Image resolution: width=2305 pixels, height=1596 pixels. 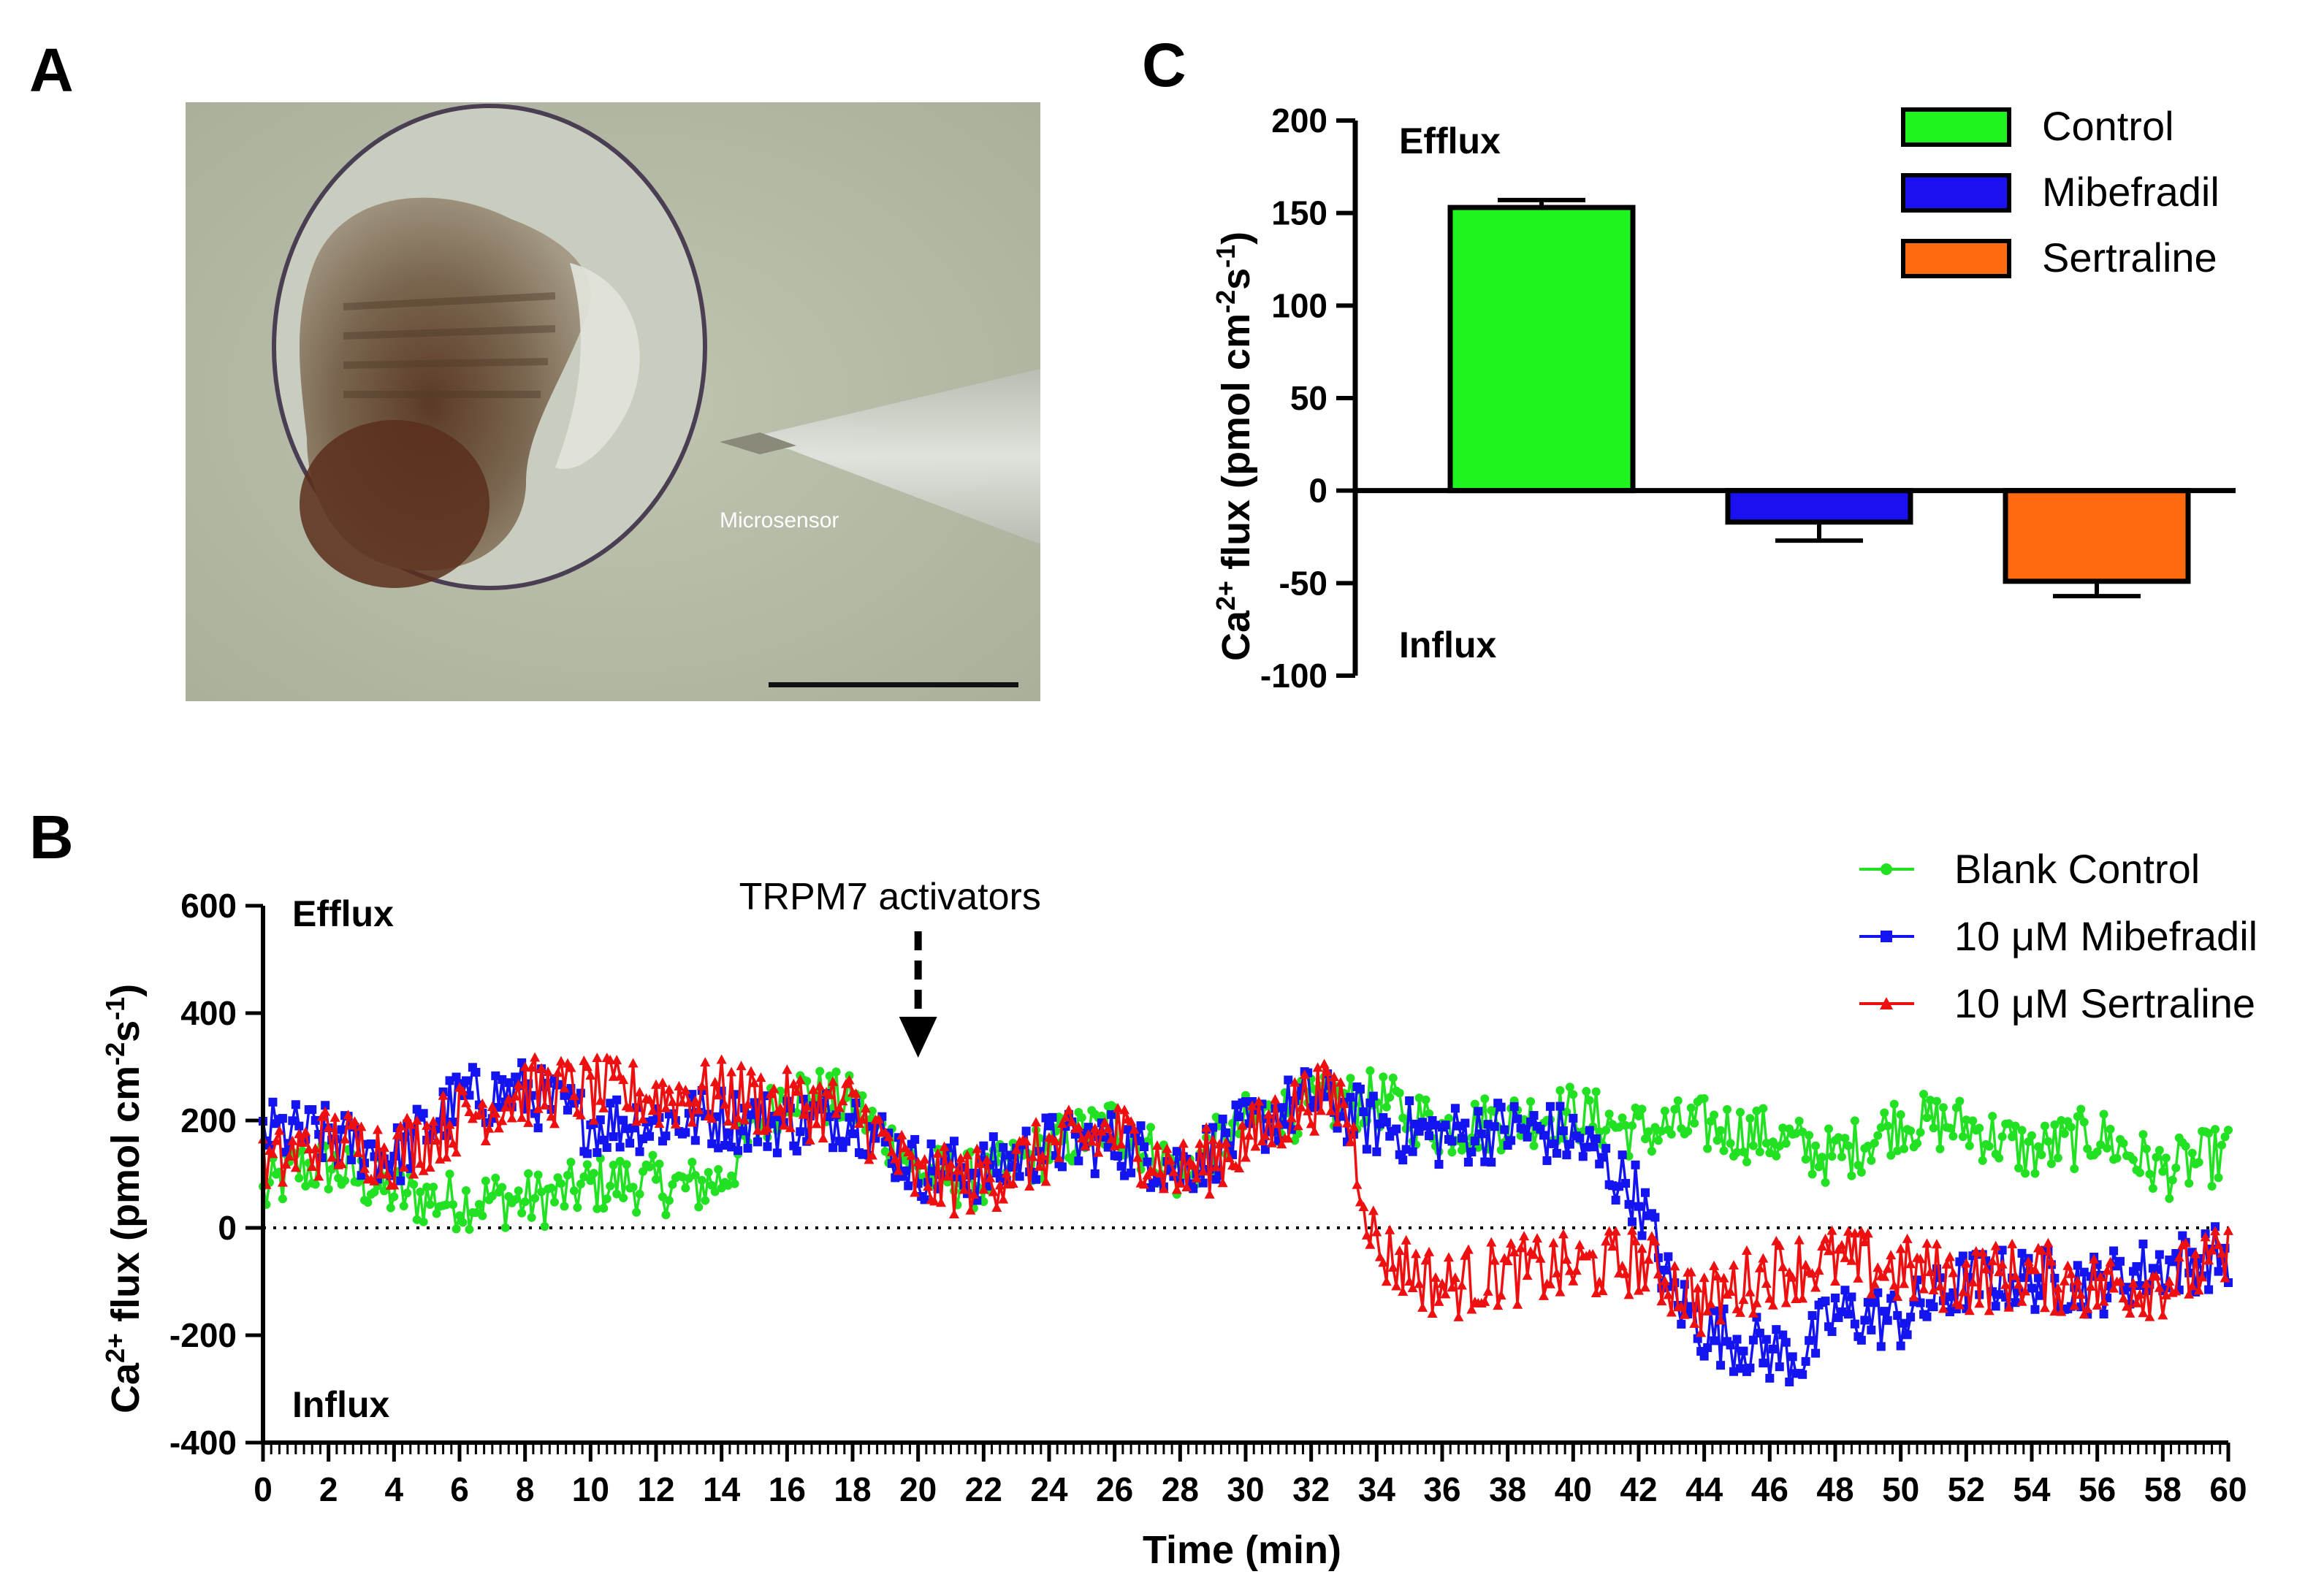 What do you see at coordinates (209, 1120) in the screenshot?
I see `b-ytick-label: 200` at bounding box center [209, 1120].